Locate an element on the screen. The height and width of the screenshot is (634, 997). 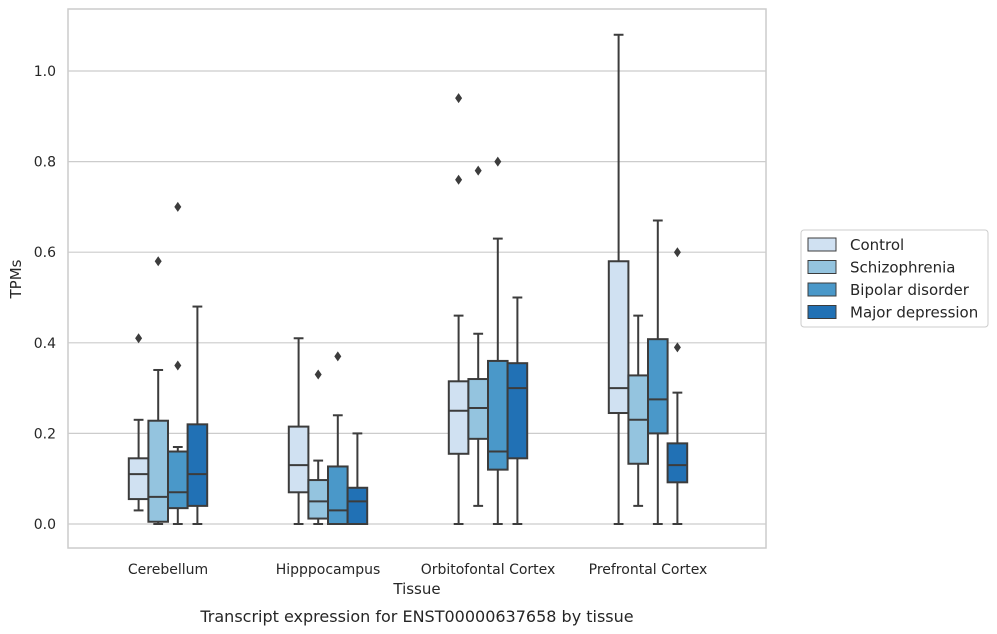
x-tick-label: Orbitofontal Cortex is located at coordinates (488, 570).